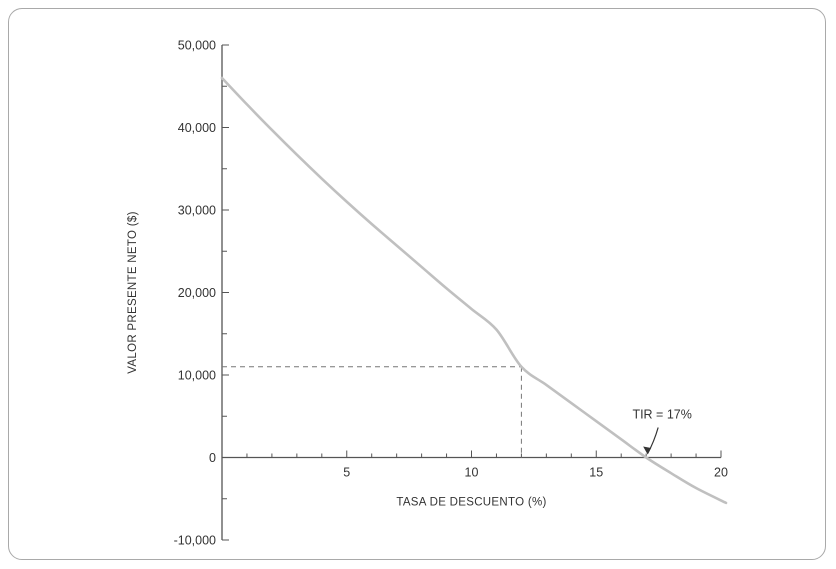 This screenshot has width=836, height=569. Describe the element at coordinates (472, 473) in the screenshot. I see `x-tick-label: 10` at that location.